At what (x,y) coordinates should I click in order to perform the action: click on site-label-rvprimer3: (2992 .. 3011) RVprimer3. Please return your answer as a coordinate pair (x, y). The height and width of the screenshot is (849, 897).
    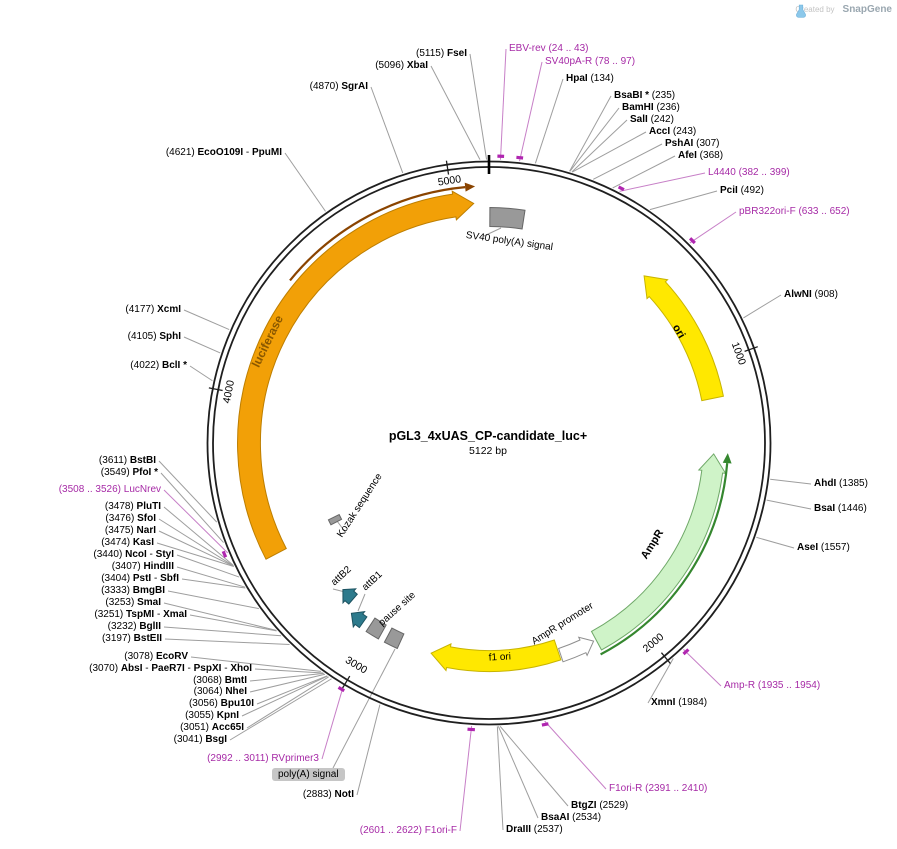
    Looking at the image, I should click on (263, 758).